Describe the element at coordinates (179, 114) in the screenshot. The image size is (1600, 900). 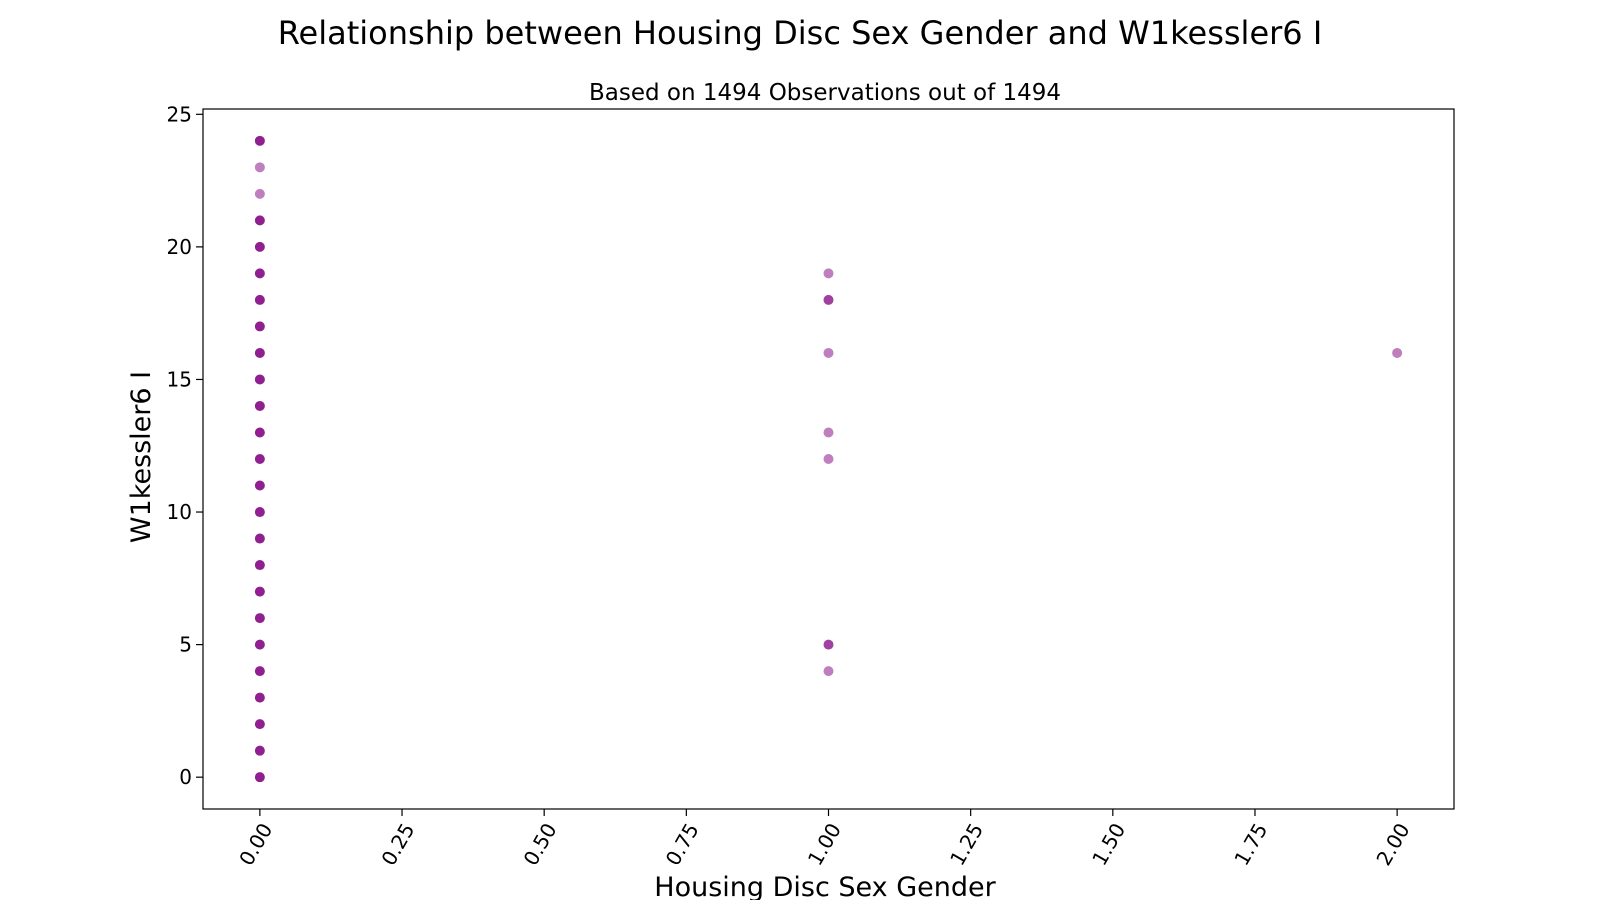
I see `y-tick-label: 25` at that location.